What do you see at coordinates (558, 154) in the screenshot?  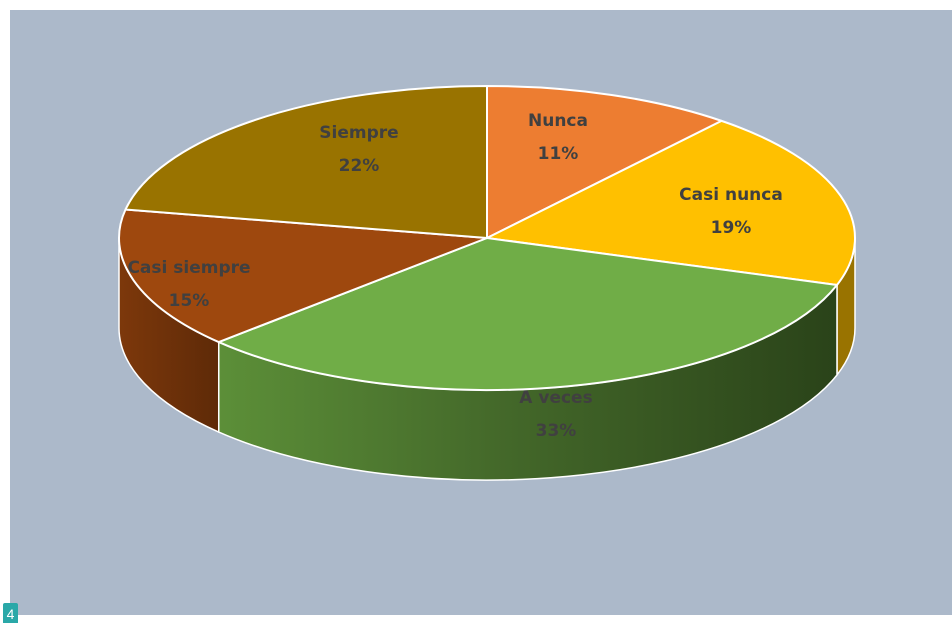 I see `slice-percent-nunca: 11%` at bounding box center [558, 154].